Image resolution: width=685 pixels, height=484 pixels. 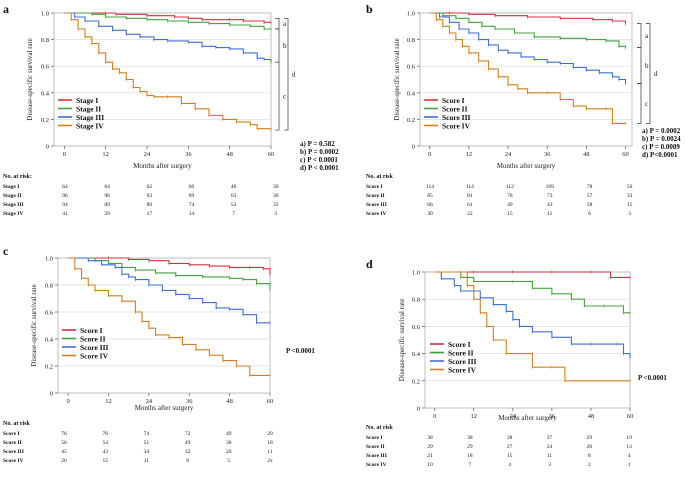 I want to click on p-value: a) P = 0.582, so click(x=317, y=144).